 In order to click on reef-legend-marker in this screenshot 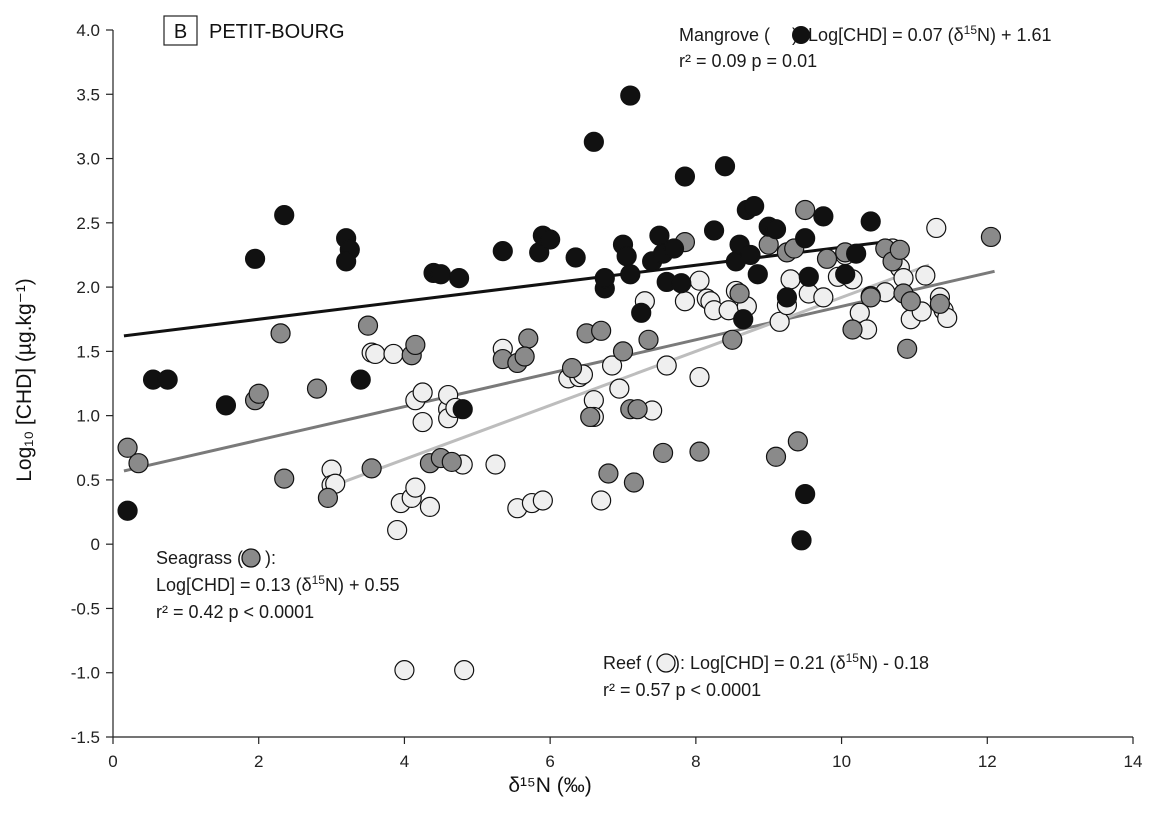, I will do `click(666, 663)`.